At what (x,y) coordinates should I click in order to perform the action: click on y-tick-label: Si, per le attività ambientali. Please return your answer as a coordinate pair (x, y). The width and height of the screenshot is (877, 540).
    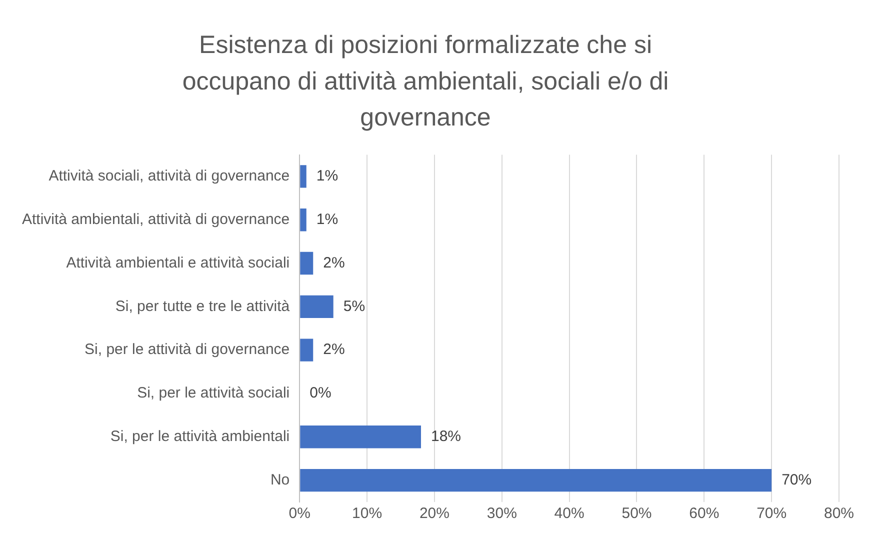
    Looking at the image, I should click on (200, 437).